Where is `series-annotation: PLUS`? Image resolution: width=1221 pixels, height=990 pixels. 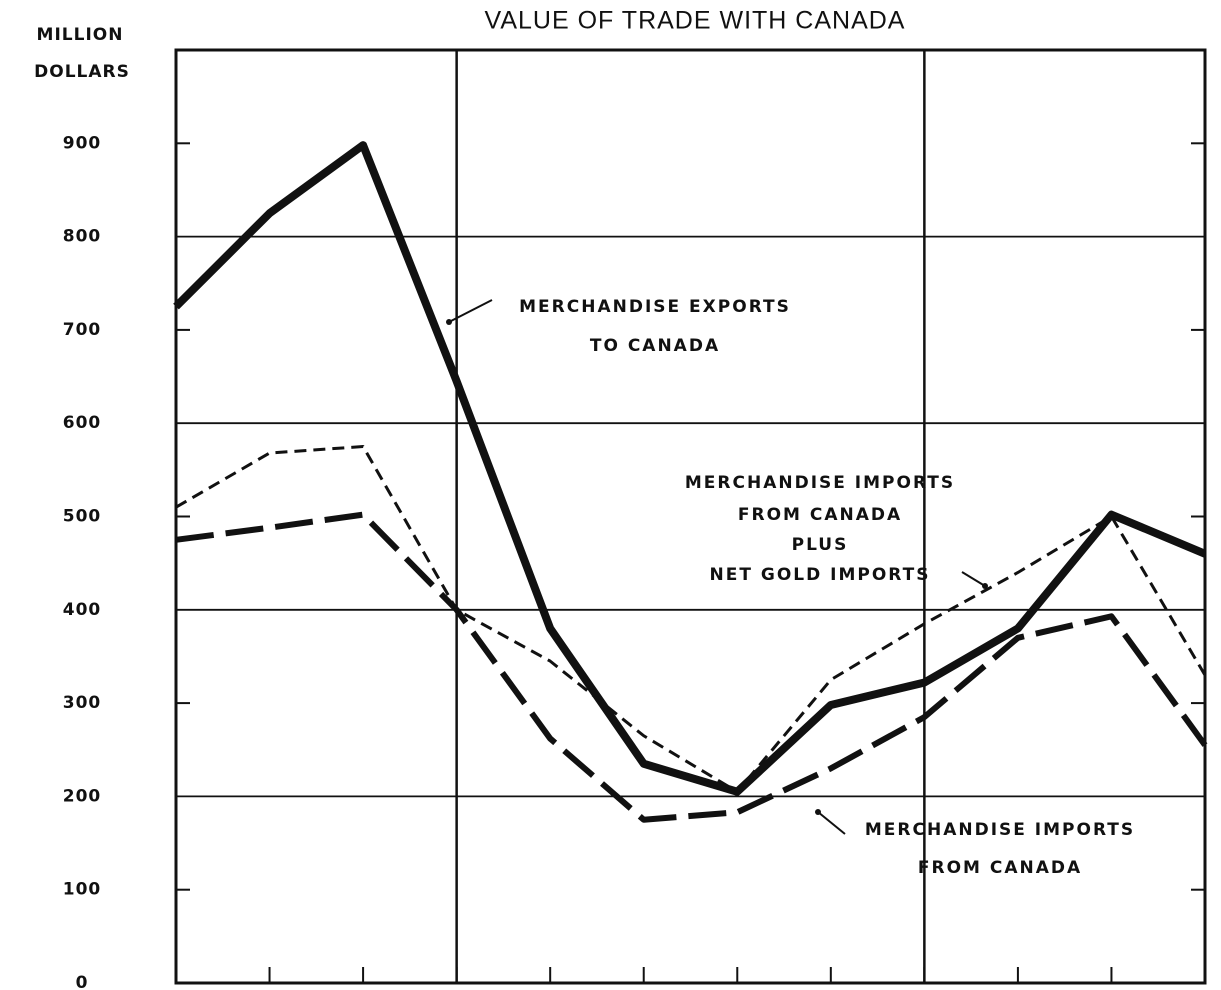
series-annotation: PLUS is located at coordinates (820, 545).